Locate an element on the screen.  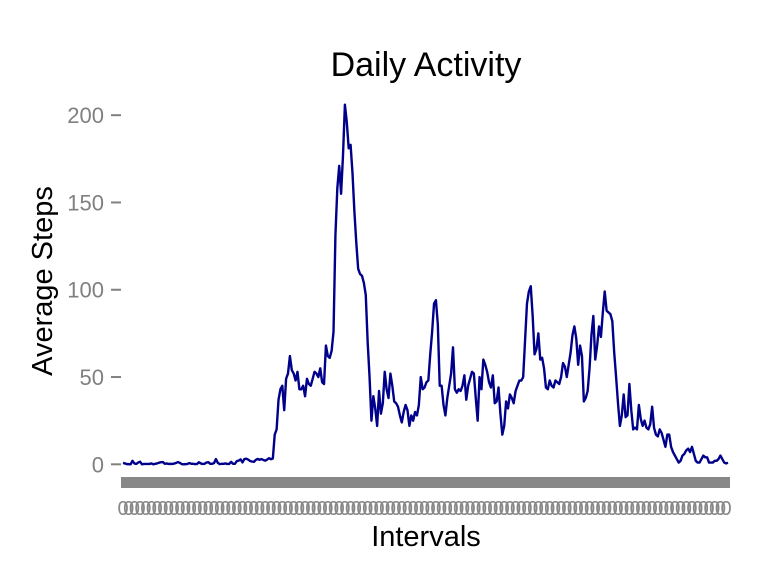
y-axis: 0 50 100 150 200 is located at coordinates (94, 290).